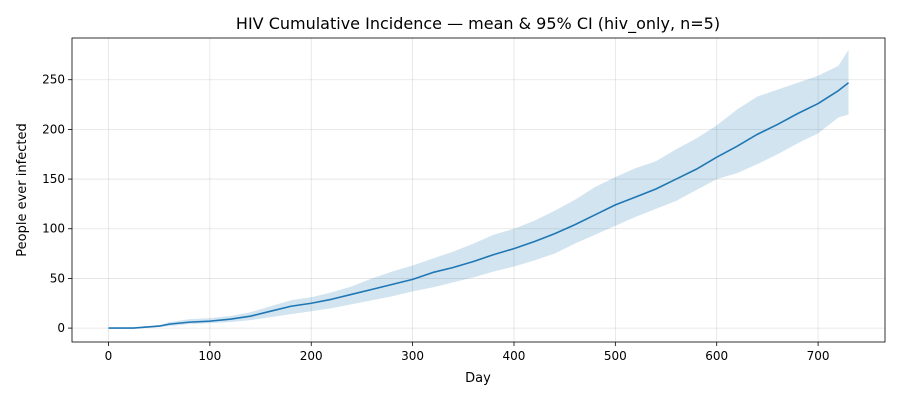 This screenshot has width=900, height=400. Describe the element at coordinates (22, 189) in the screenshot. I see `y-axis-label: People ever infected` at that location.